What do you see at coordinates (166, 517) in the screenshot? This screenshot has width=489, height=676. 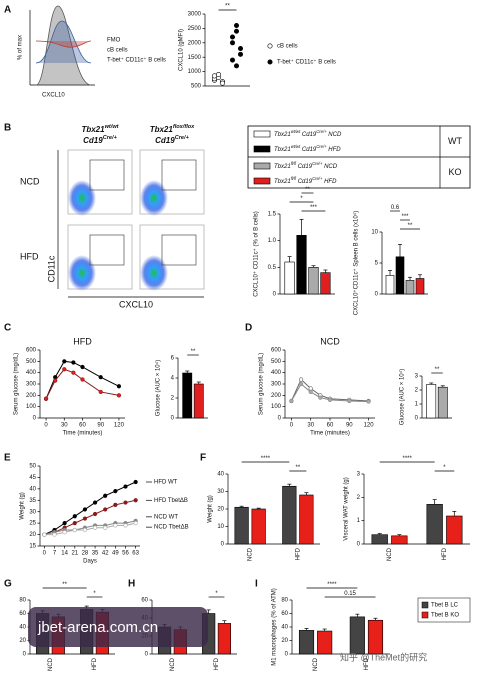 I see `legend-label: NCD WT` at bounding box center [166, 517].